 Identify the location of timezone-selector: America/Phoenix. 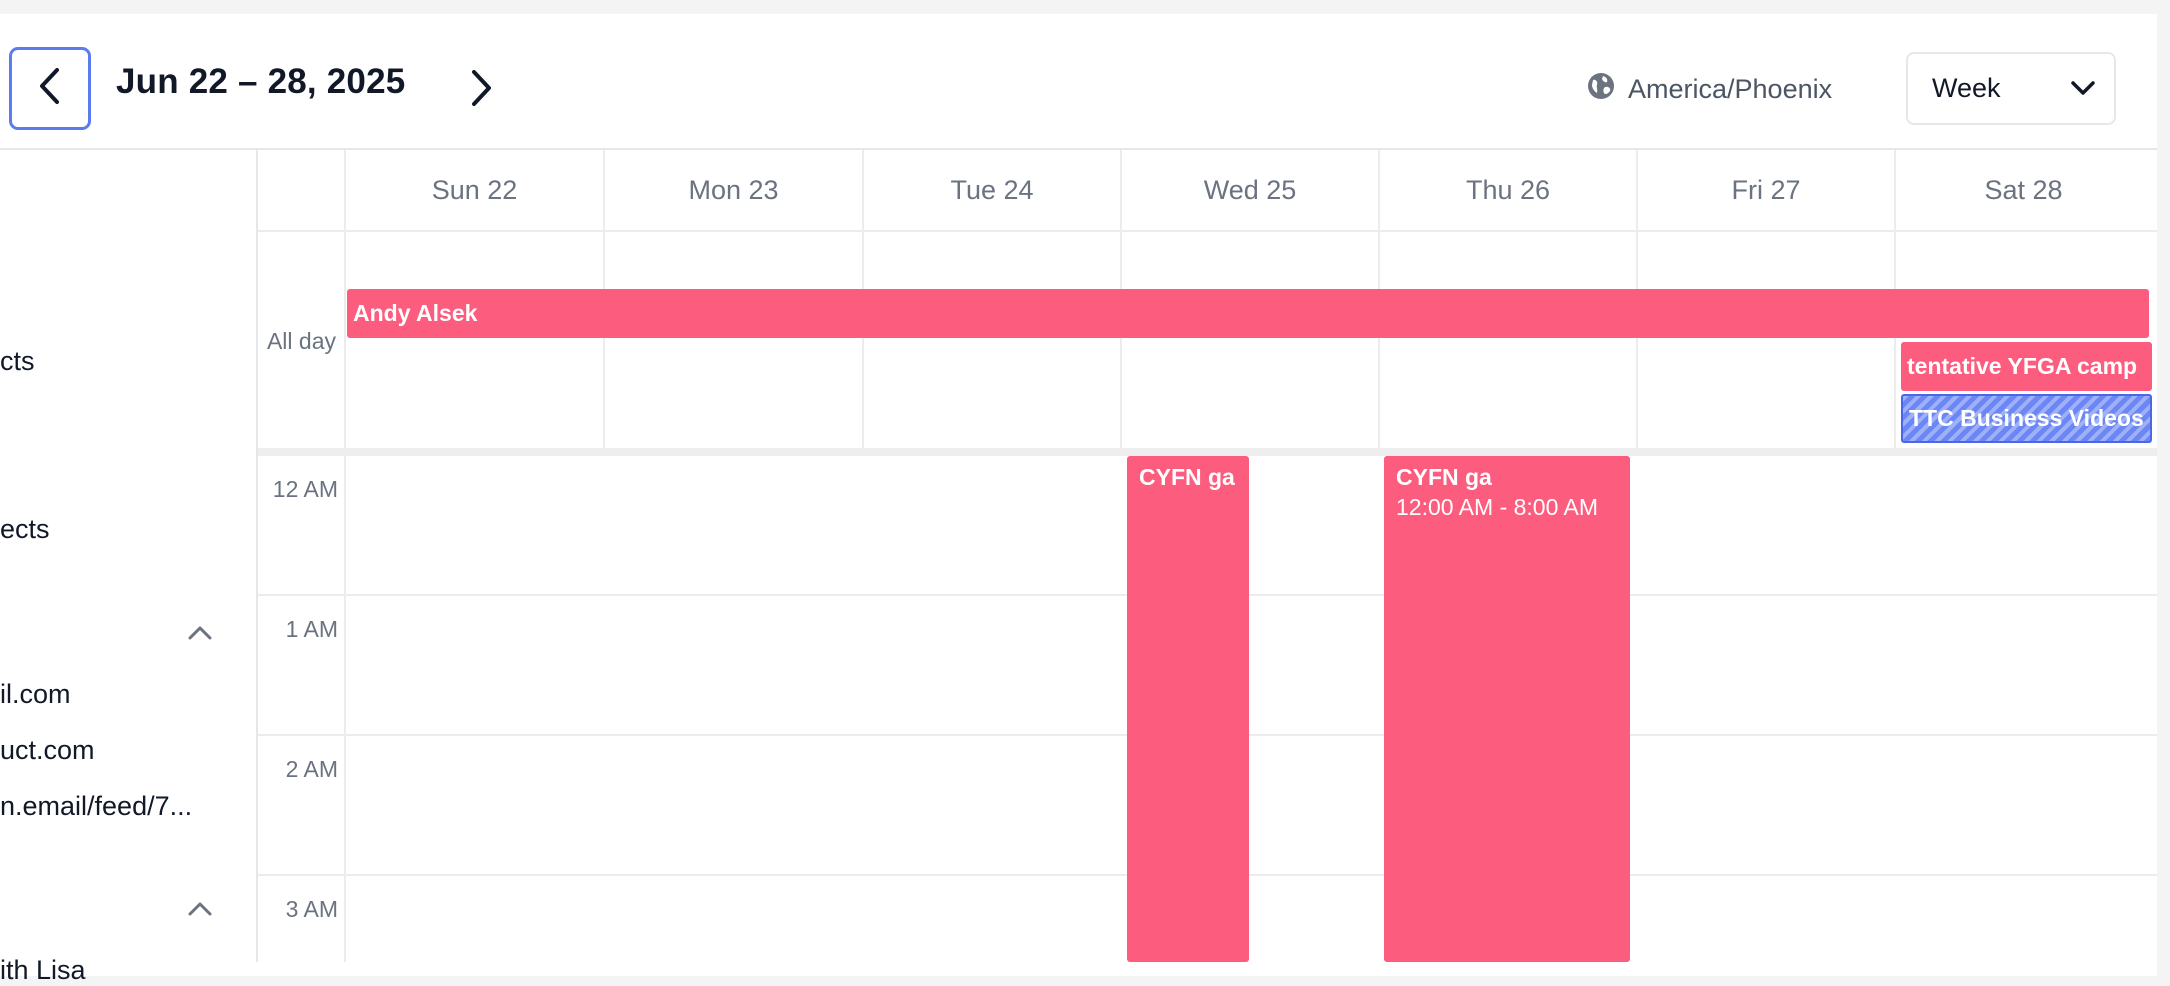
(1709, 89).